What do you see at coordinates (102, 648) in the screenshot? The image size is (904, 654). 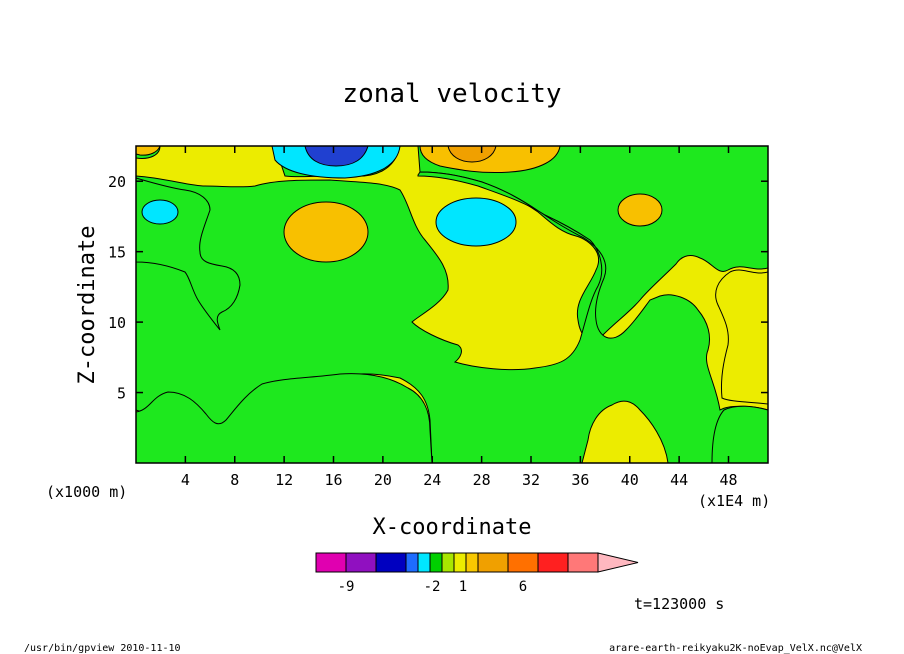 I see `footer-left: /usr/bin/gpview 2010-11-10` at bounding box center [102, 648].